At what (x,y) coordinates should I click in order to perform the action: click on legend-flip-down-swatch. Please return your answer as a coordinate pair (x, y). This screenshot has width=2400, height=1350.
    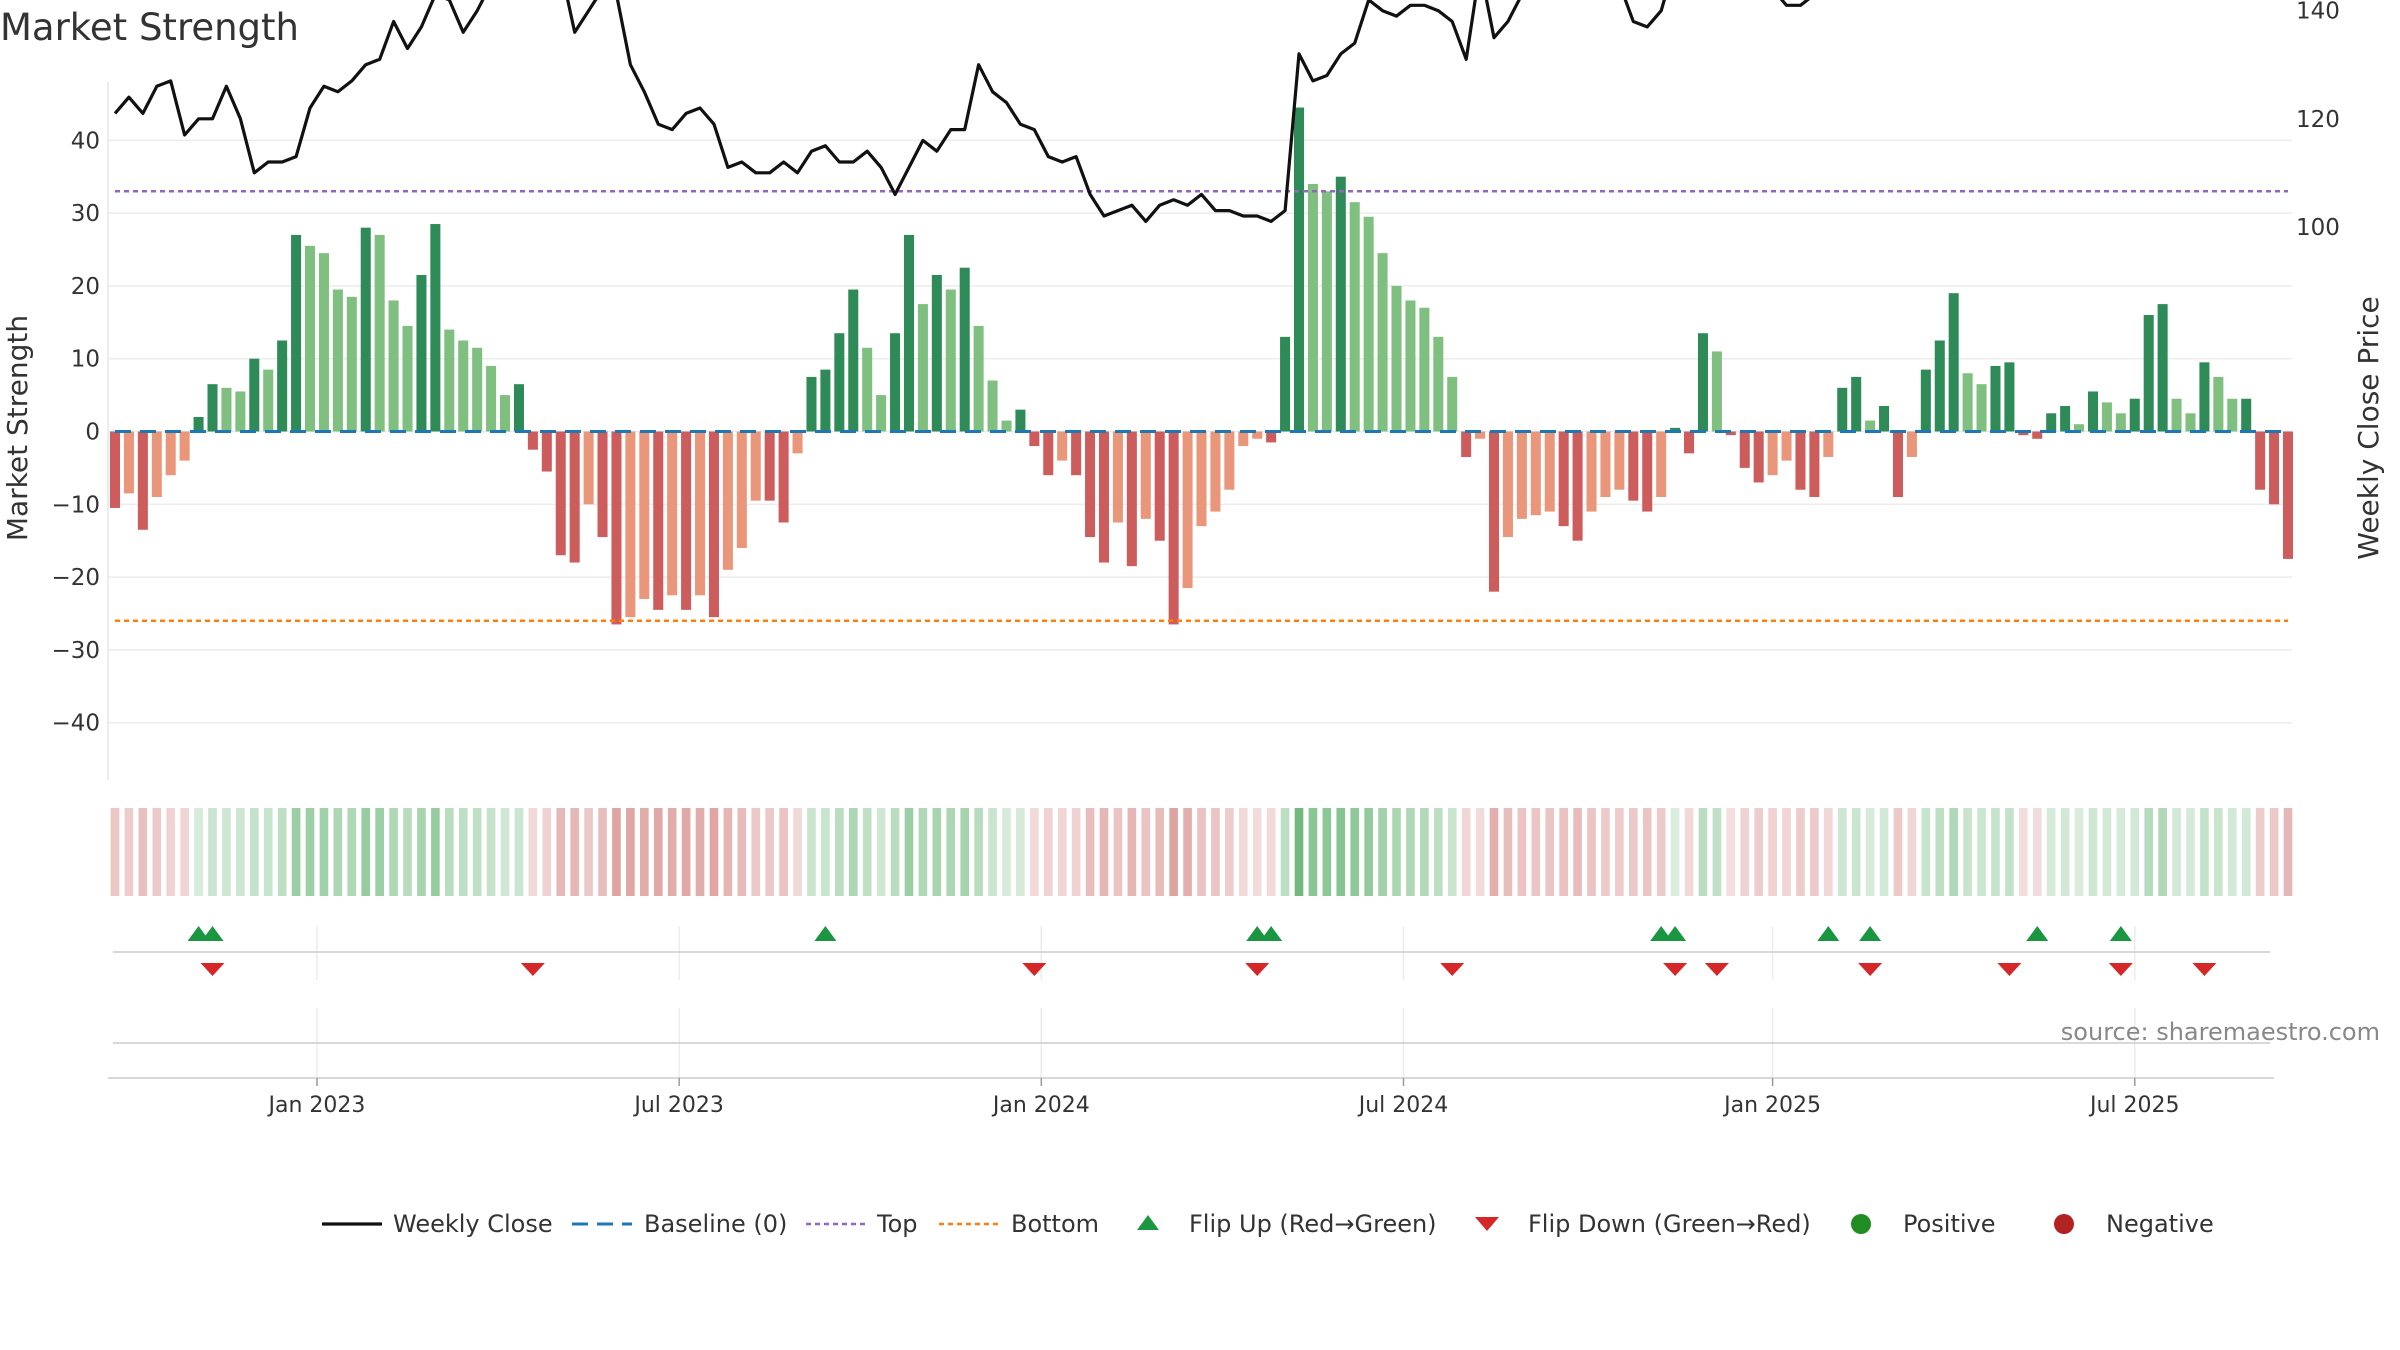
    Looking at the image, I should click on (1487, 1224).